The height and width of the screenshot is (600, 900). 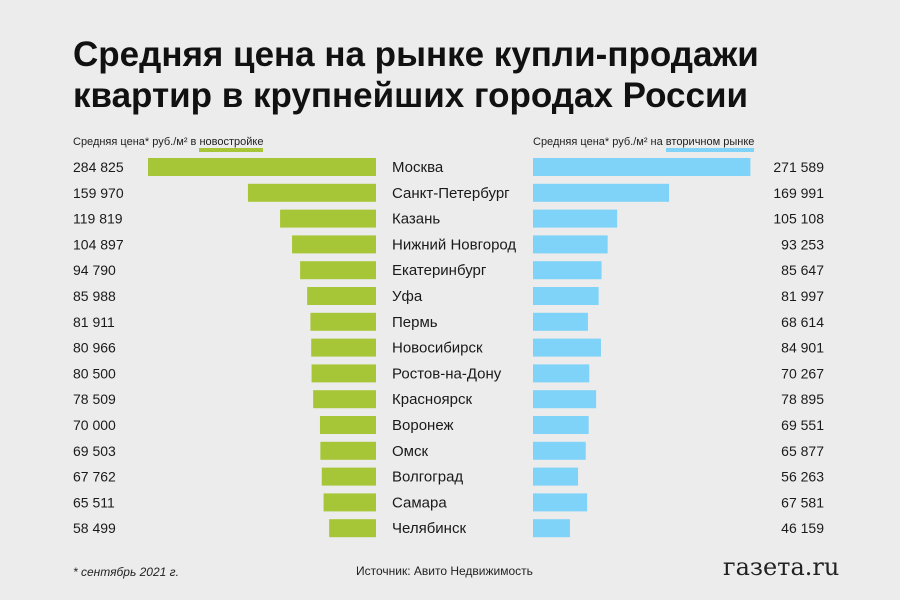 I want to click on city-label: Новосибирск, so click(x=437, y=348).